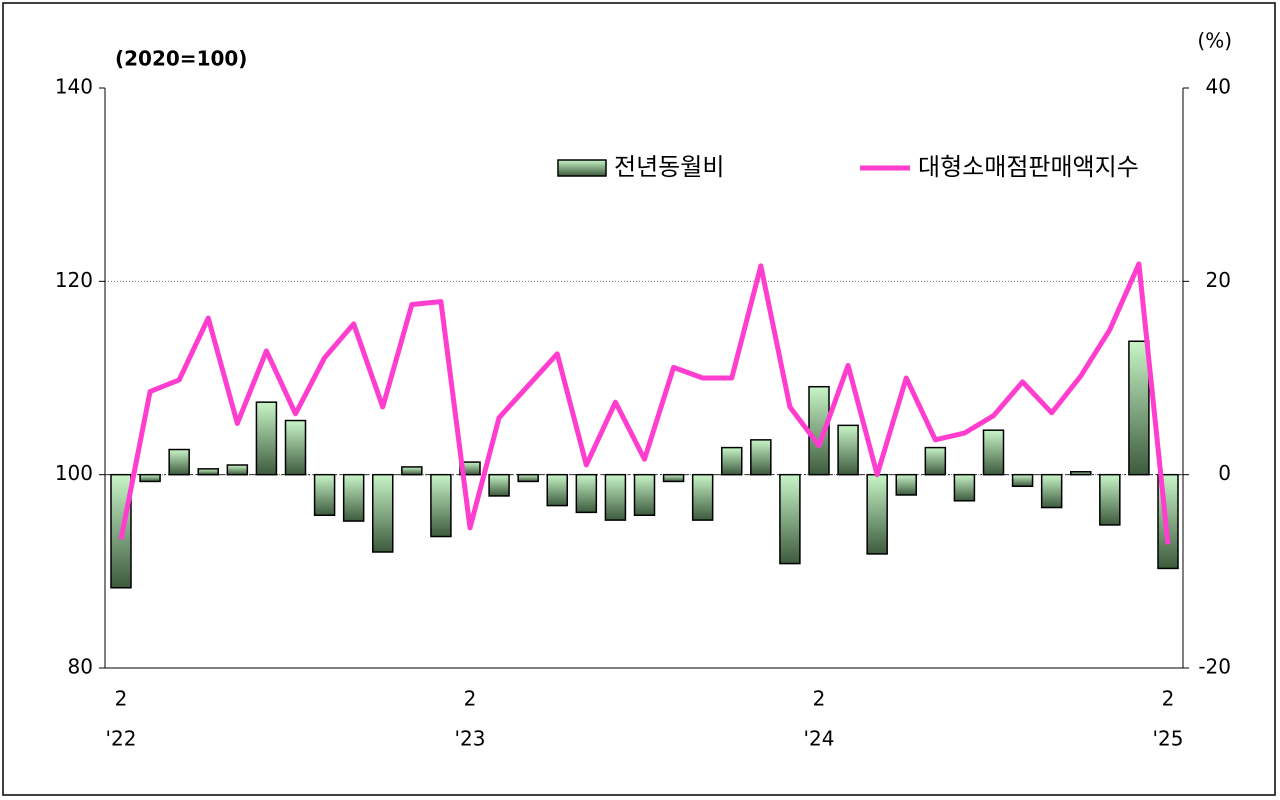 Image resolution: width=1280 pixels, height=800 pixels. I want to click on x-year-label: '22, so click(121, 739).